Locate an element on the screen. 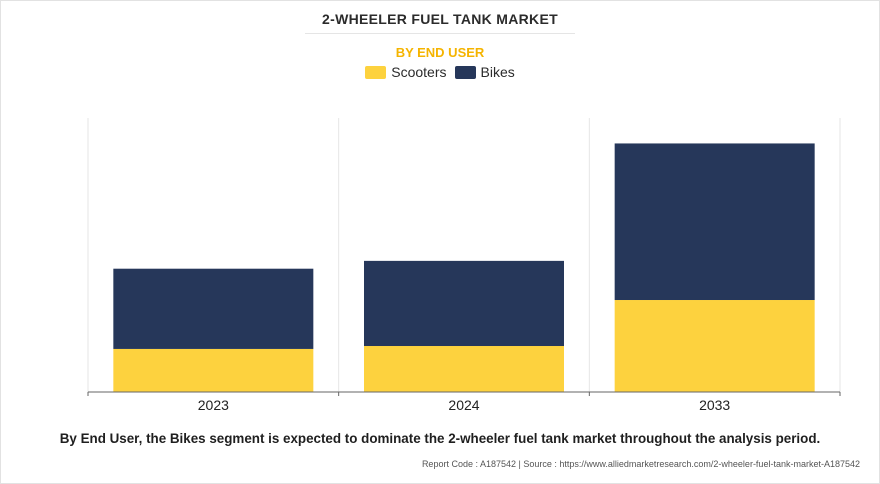 The image size is (880, 484). bar-bikes-2024 is located at coordinates (464, 303).